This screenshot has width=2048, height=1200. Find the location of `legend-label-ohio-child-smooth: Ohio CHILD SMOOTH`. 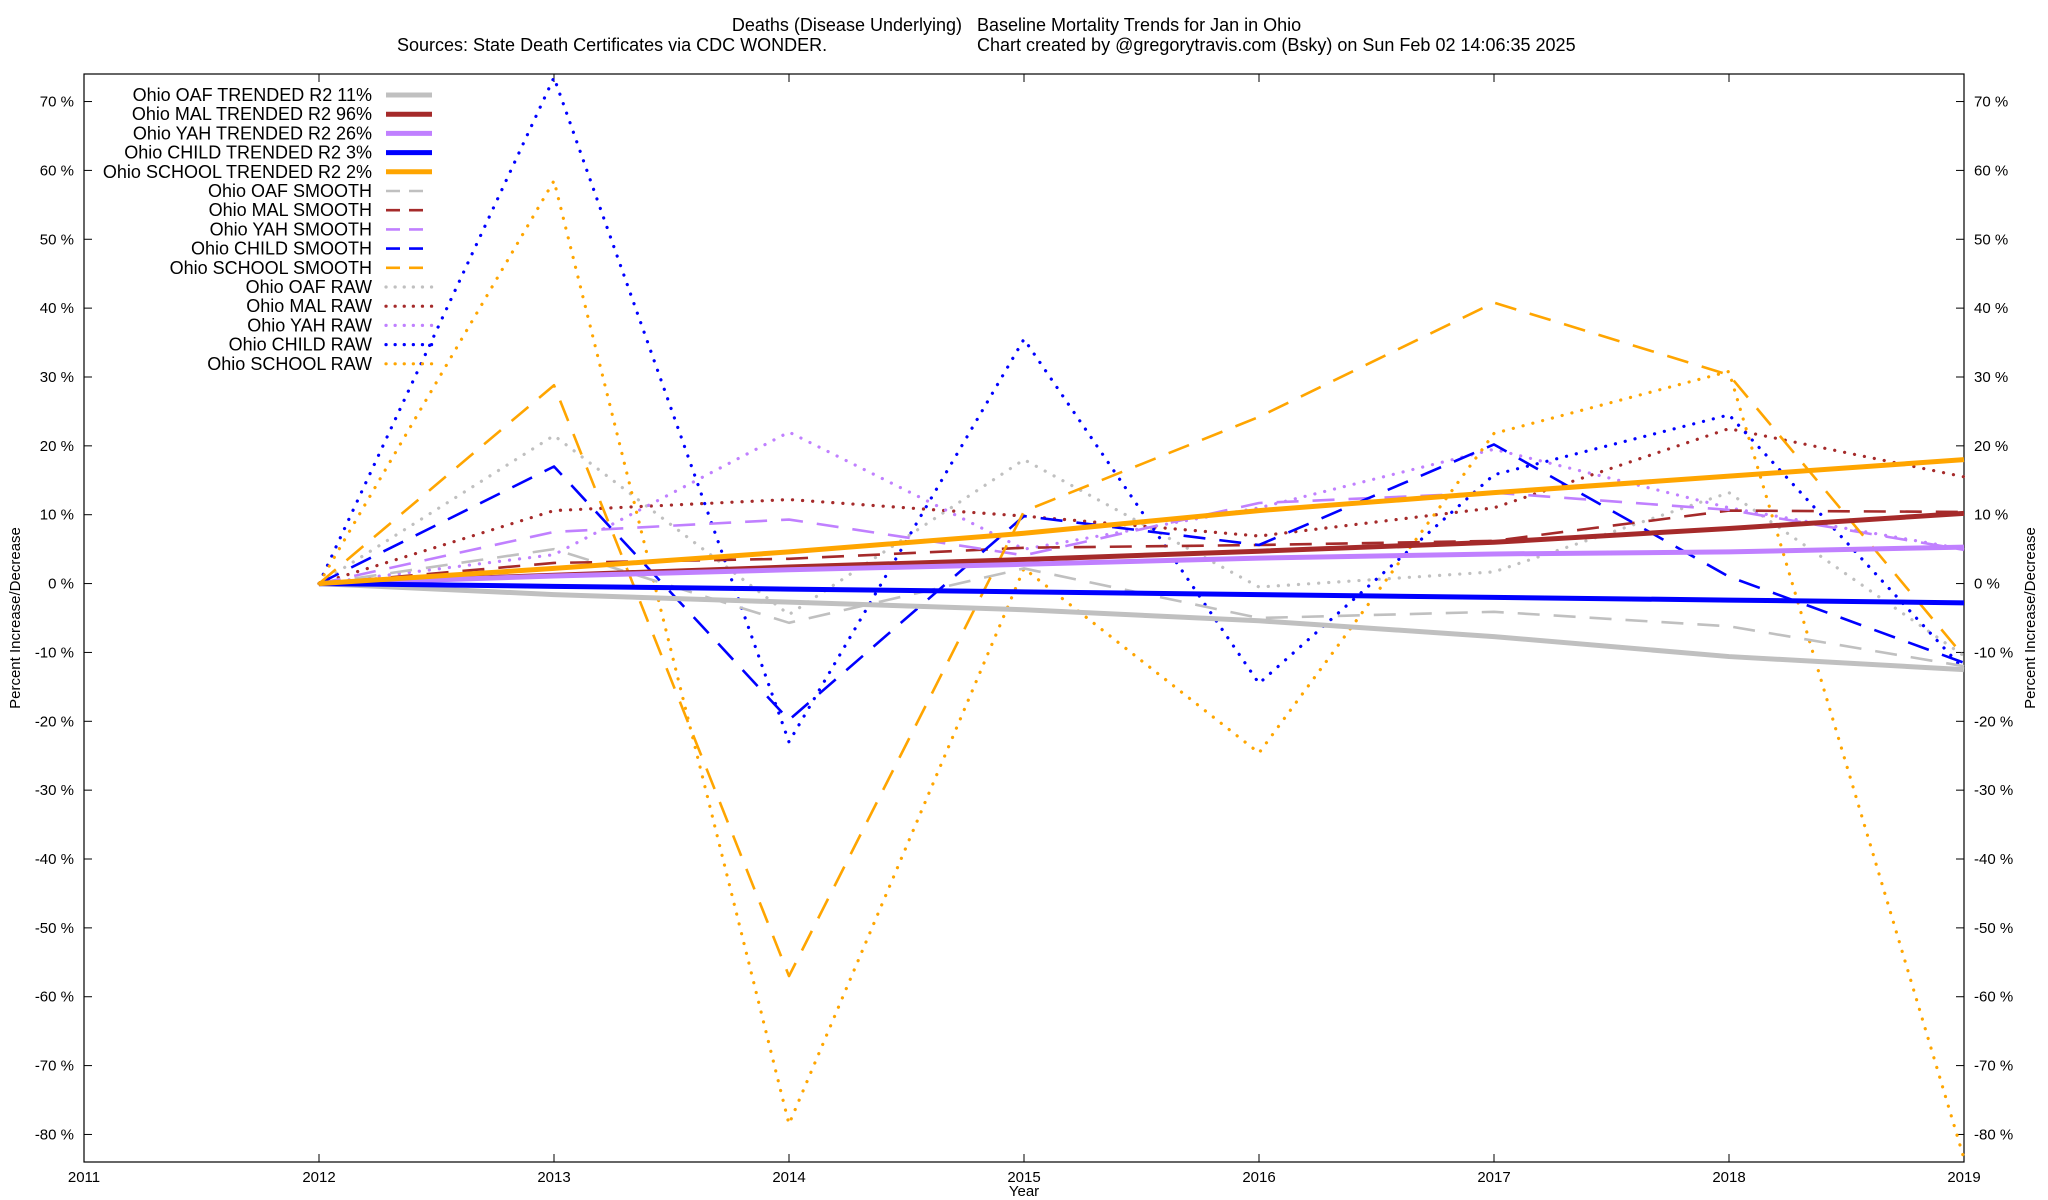

legend-label-ohio-child-smooth: Ohio CHILD SMOOTH is located at coordinates (281, 249).